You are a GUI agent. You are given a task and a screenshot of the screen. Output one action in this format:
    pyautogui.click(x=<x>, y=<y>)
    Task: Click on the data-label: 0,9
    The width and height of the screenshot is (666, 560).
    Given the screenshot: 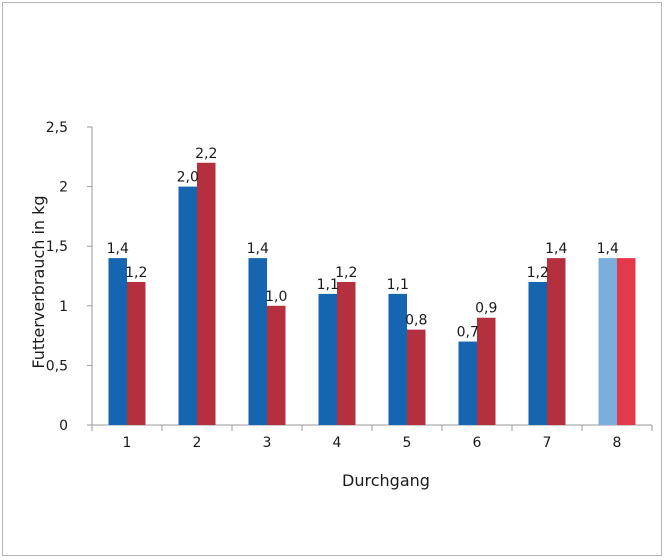 What is the action you would take?
    pyautogui.click(x=486, y=309)
    